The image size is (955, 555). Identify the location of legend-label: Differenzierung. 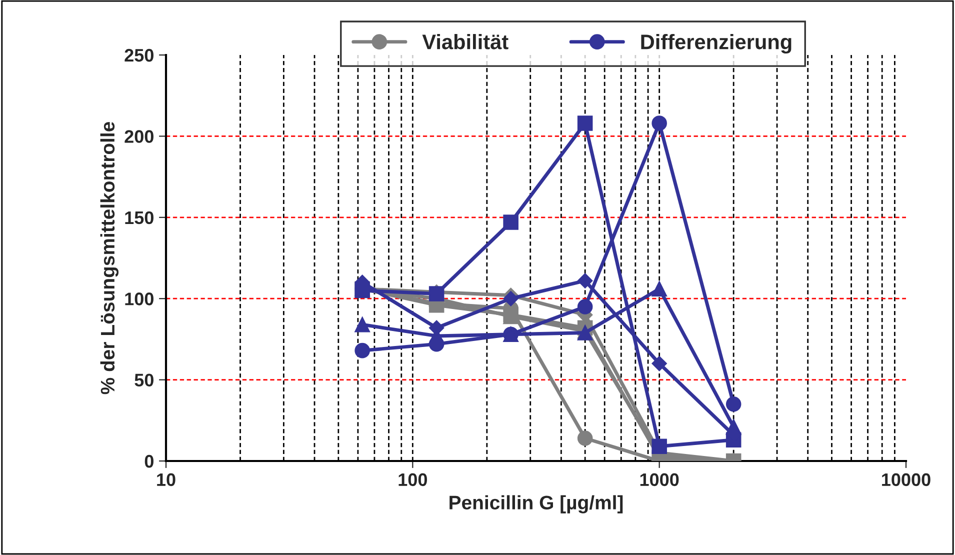
(716, 44).